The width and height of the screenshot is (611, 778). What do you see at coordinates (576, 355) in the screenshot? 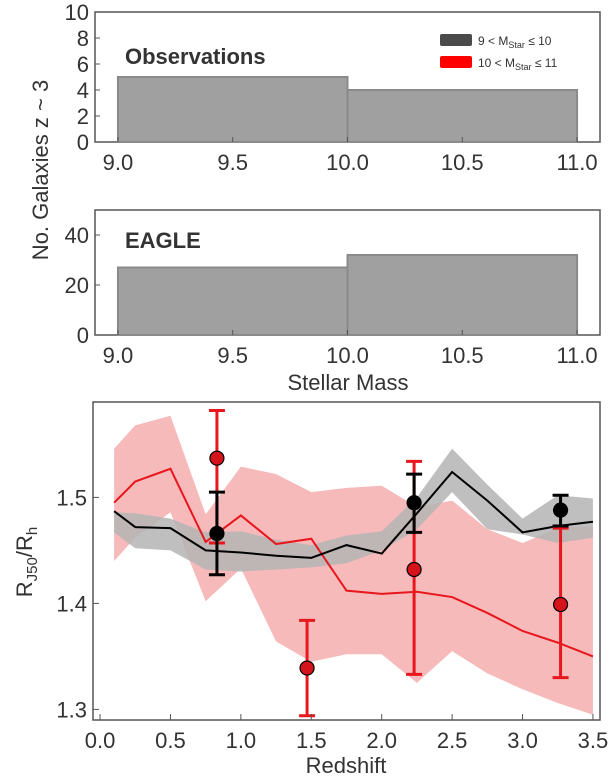
I see `eagle-xtick-label-4: 11.0` at bounding box center [576, 355].